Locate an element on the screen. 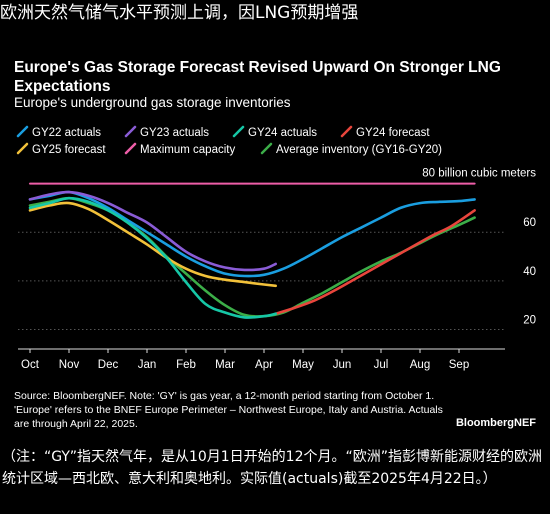 This screenshot has width=550, height=514. y-tick-80: 80 billion cubic meters is located at coordinates (479, 174).